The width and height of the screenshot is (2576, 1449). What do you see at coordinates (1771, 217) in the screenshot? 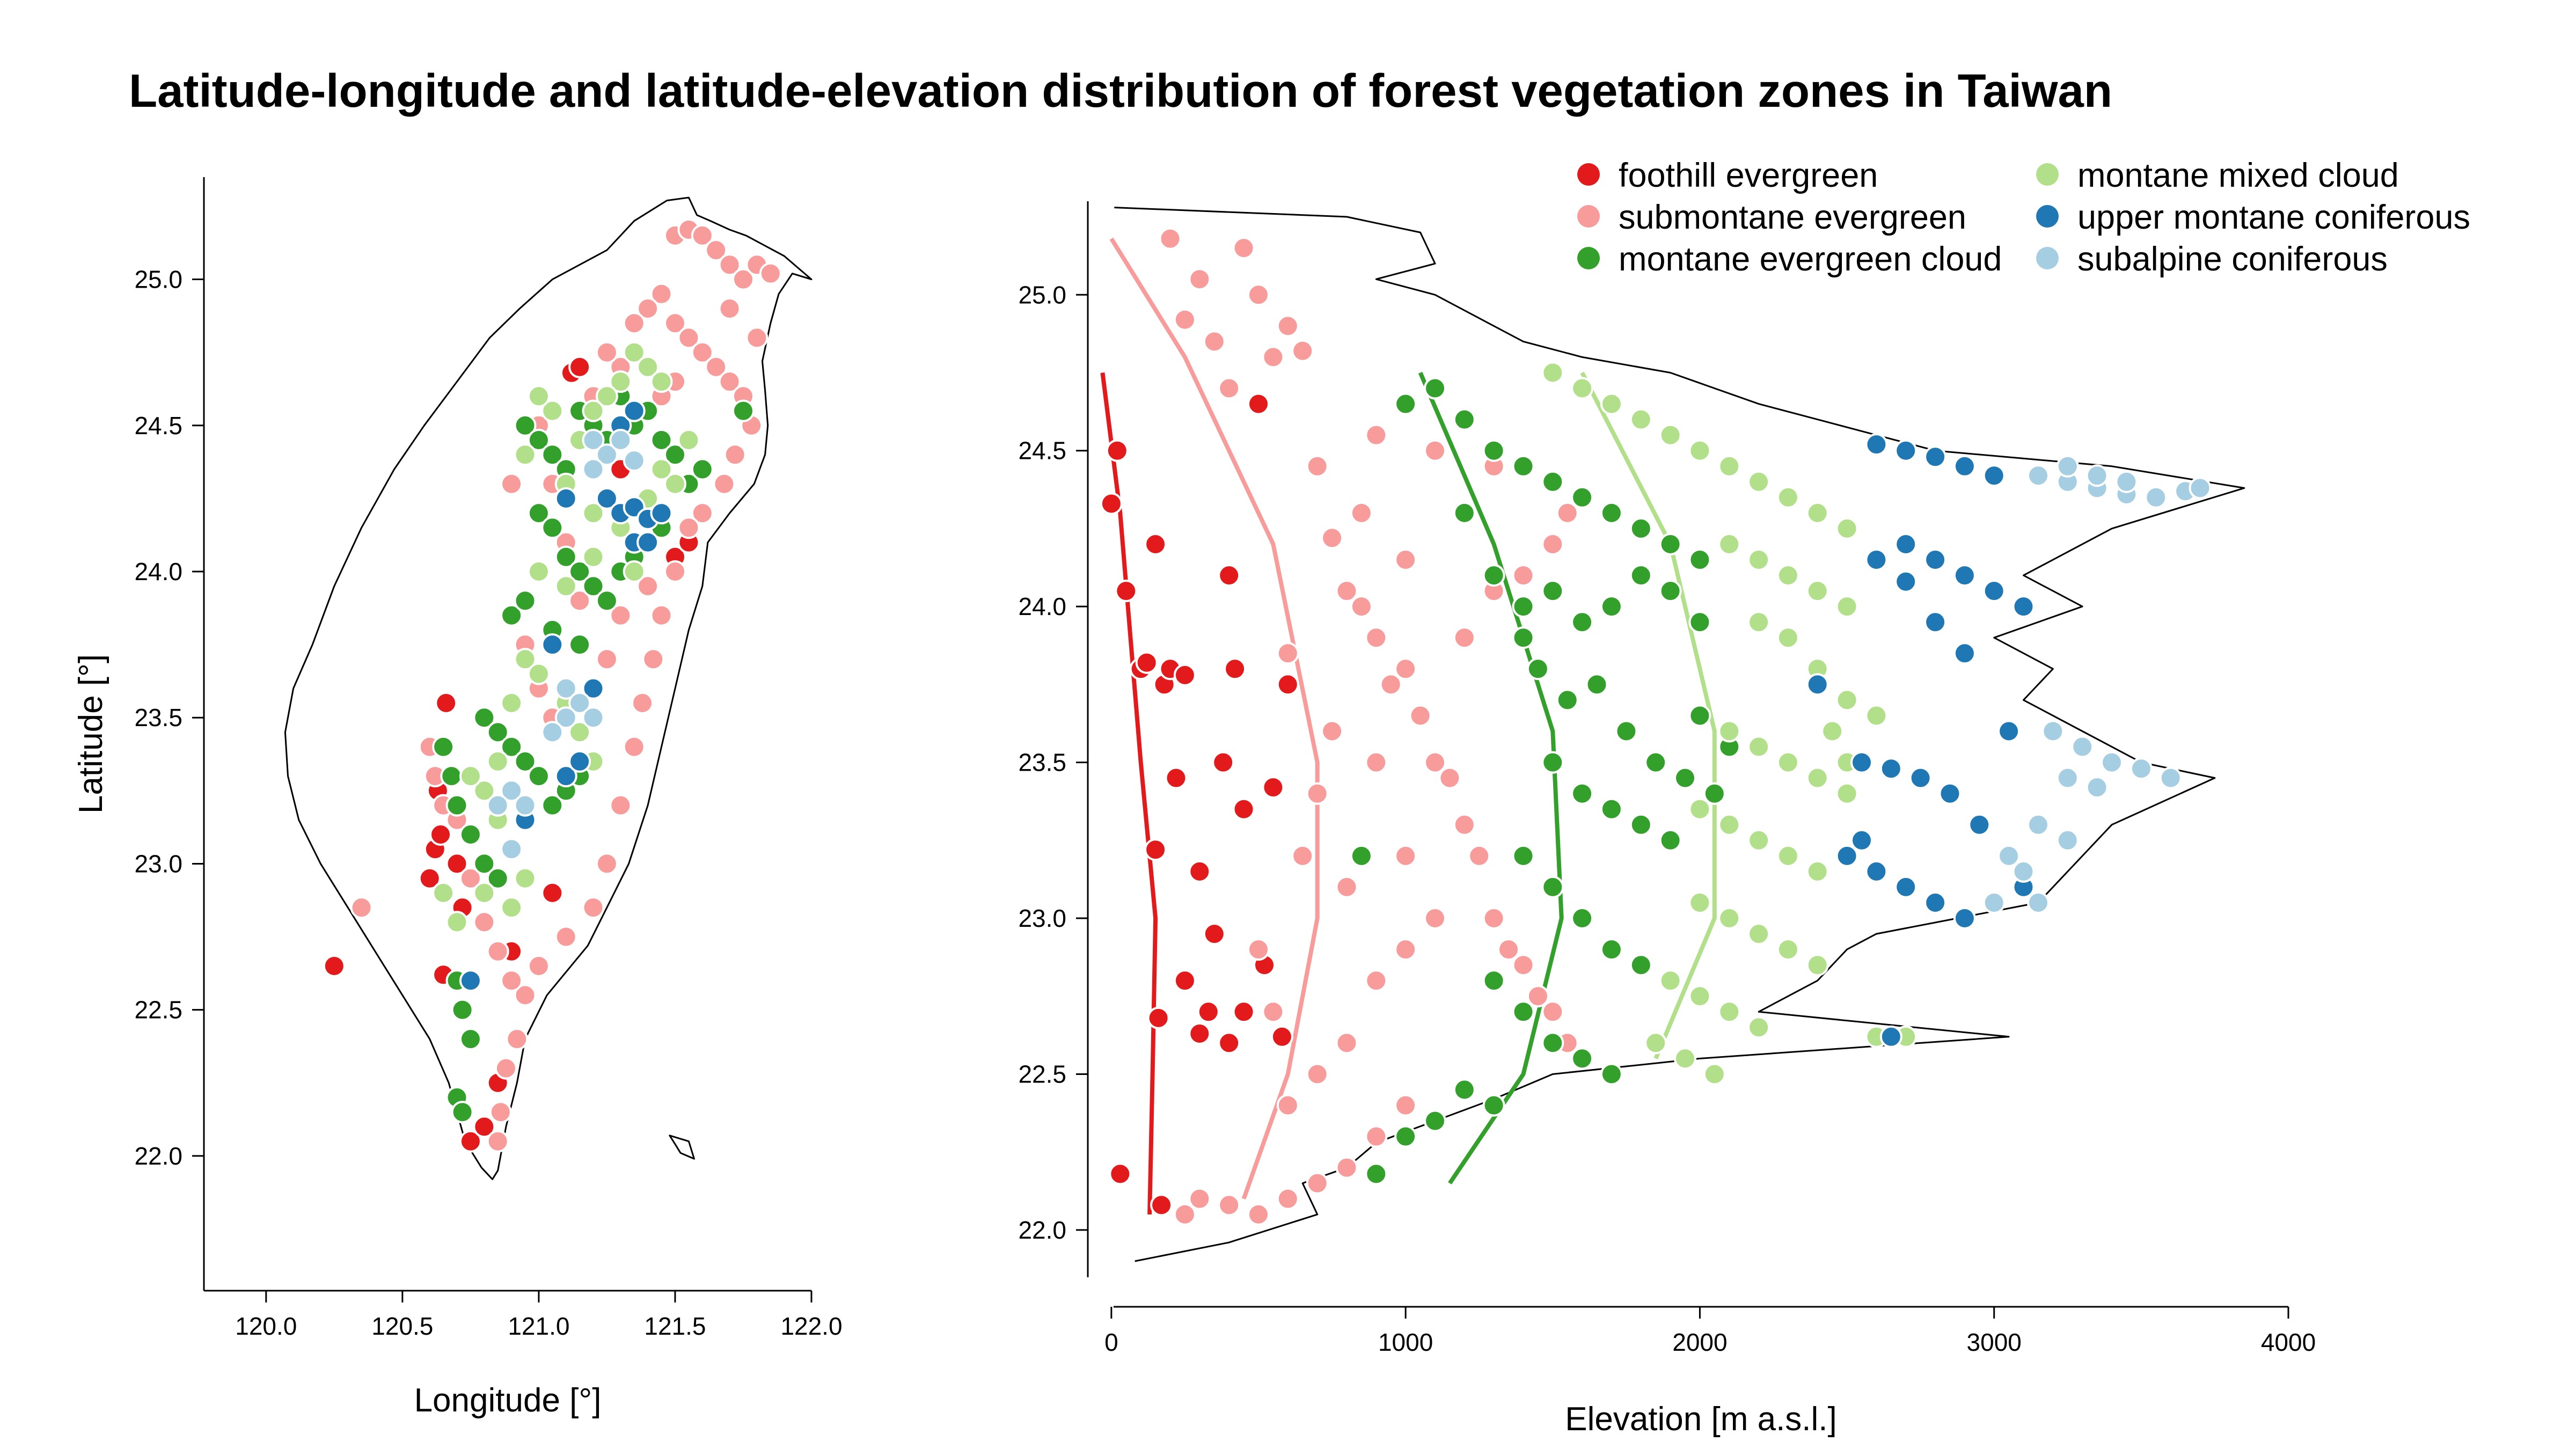
I see `legend-item-submontane-evergreen: submontane evergreen` at bounding box center [1771, 217].